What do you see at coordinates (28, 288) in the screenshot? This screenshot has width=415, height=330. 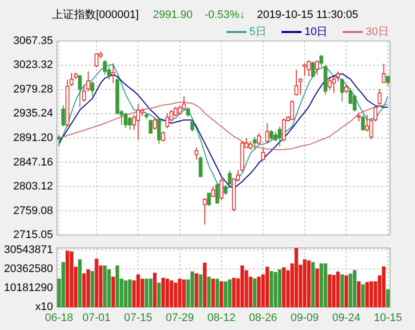 I see `y-tick-label: 10181290` at bounding box center [28, 288].